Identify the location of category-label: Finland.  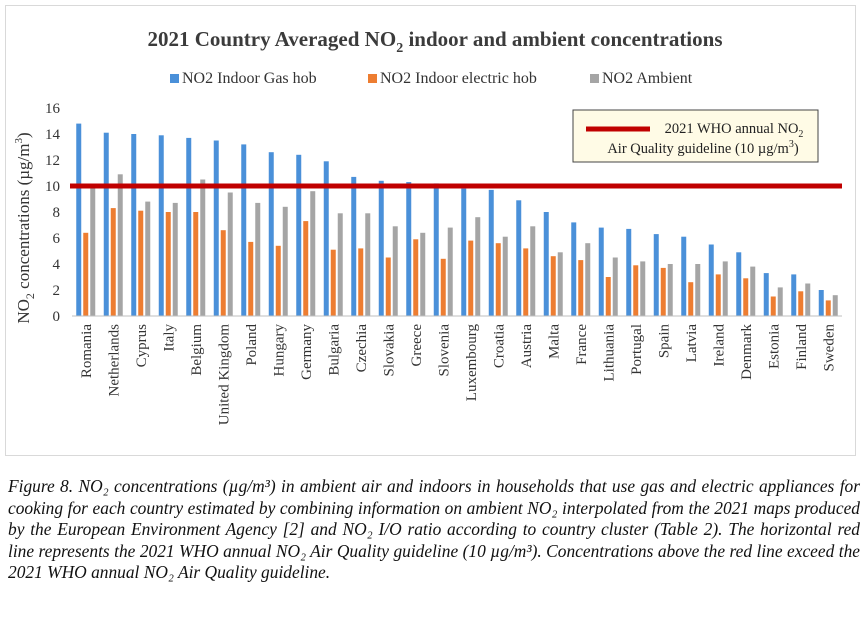
(802, 347).